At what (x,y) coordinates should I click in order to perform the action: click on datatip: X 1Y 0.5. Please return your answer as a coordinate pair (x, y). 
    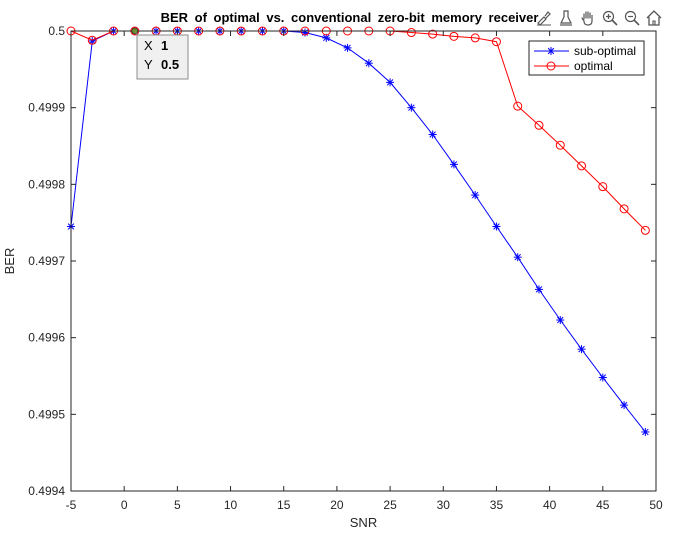
    Looking at the image, I should click on (160, 53).